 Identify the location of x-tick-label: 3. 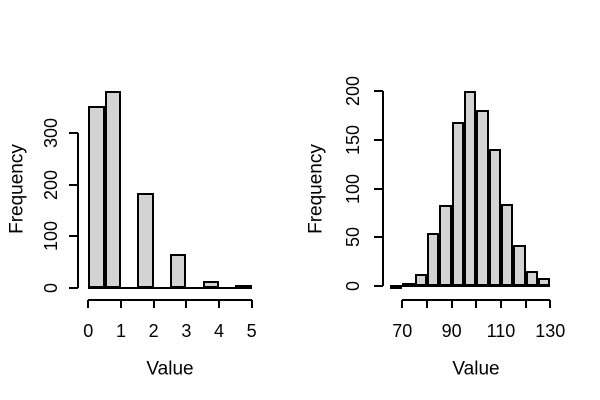
(186, 331).